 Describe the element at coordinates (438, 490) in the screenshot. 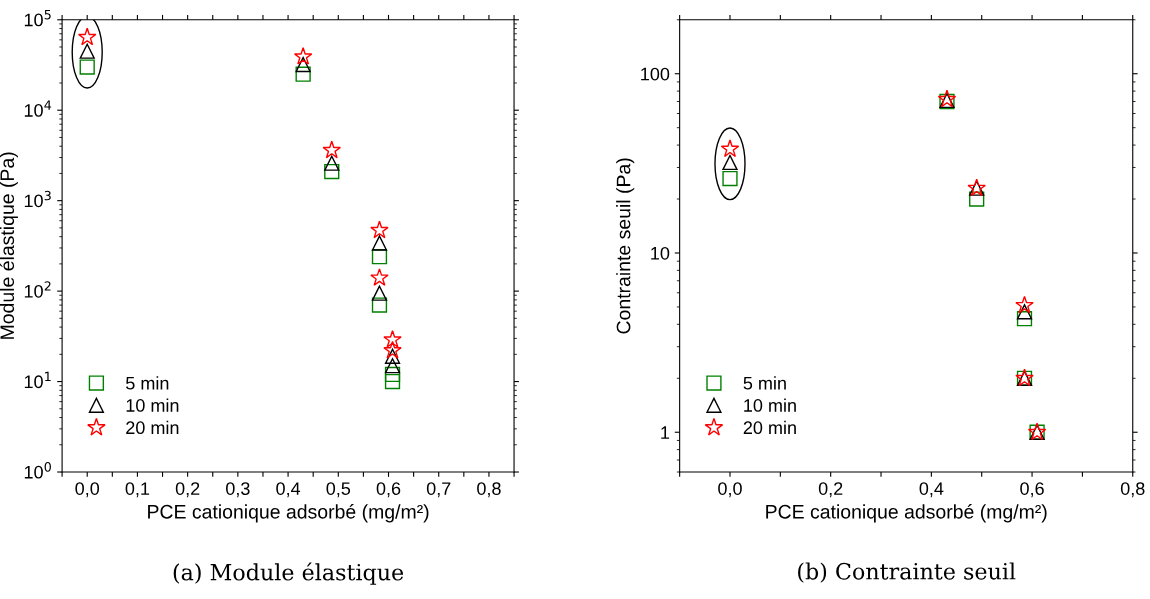

I see `x-tick-label: 0,7` at that location.